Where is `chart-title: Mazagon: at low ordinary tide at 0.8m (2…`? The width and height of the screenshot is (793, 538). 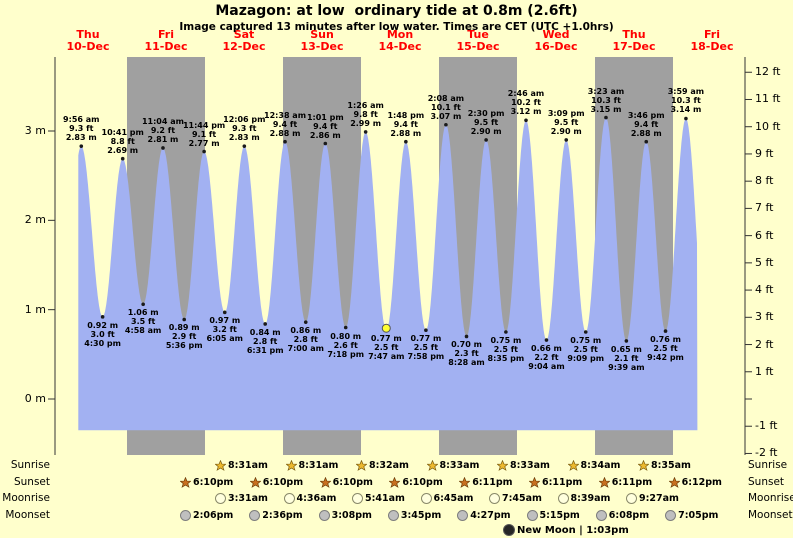 chart-title: Mazagon: at low ordinary tide at 0.8m (2… is located at coordinates (396, 11).